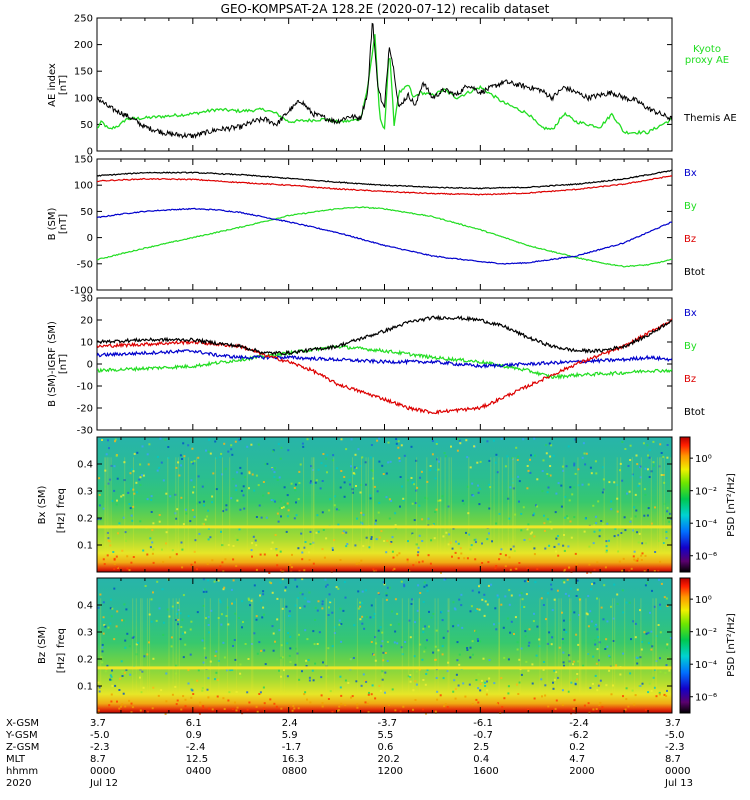 Image resolution: width=750 pixels, height=800 pixels. I want to click on eph-row-label-mlt: MLT, so click(16, 759).